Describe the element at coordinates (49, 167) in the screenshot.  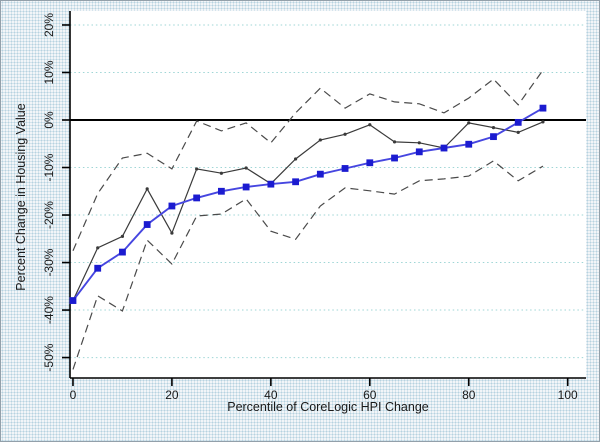
I see `y-tick-label: -10%` at that location.